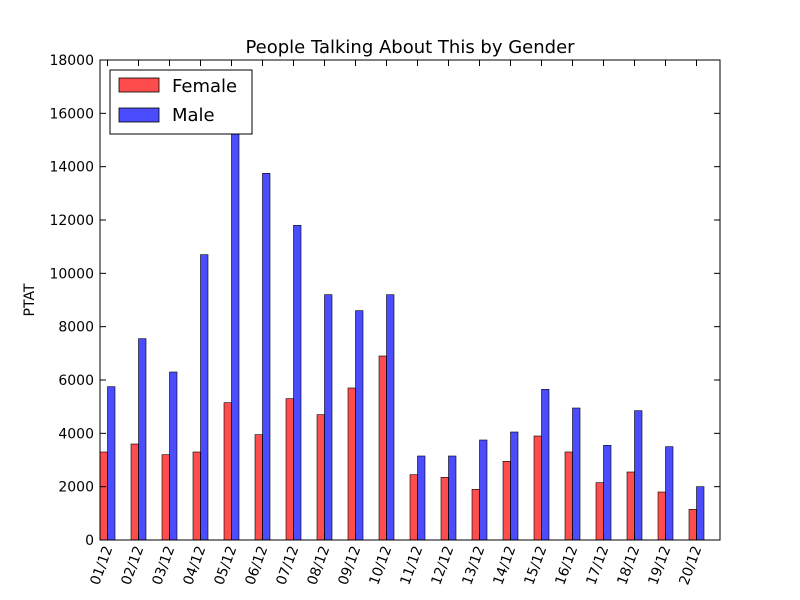 Image resolution: width=800 pixels, height=600 pixels. Describe the element at coordinates (71, 221) in the screenshot. I see `y-tick-label: 12000` at that location.